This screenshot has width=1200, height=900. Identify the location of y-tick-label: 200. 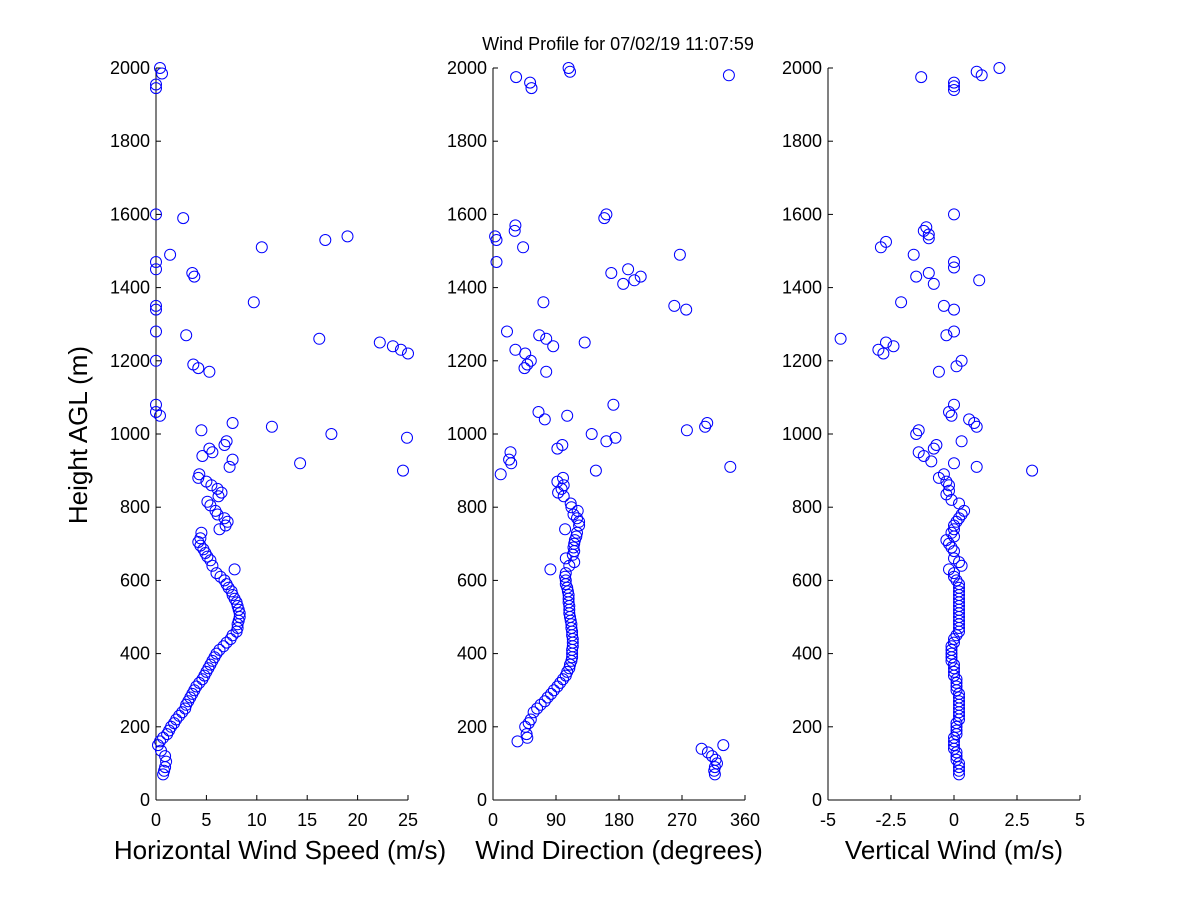
(472, 727).